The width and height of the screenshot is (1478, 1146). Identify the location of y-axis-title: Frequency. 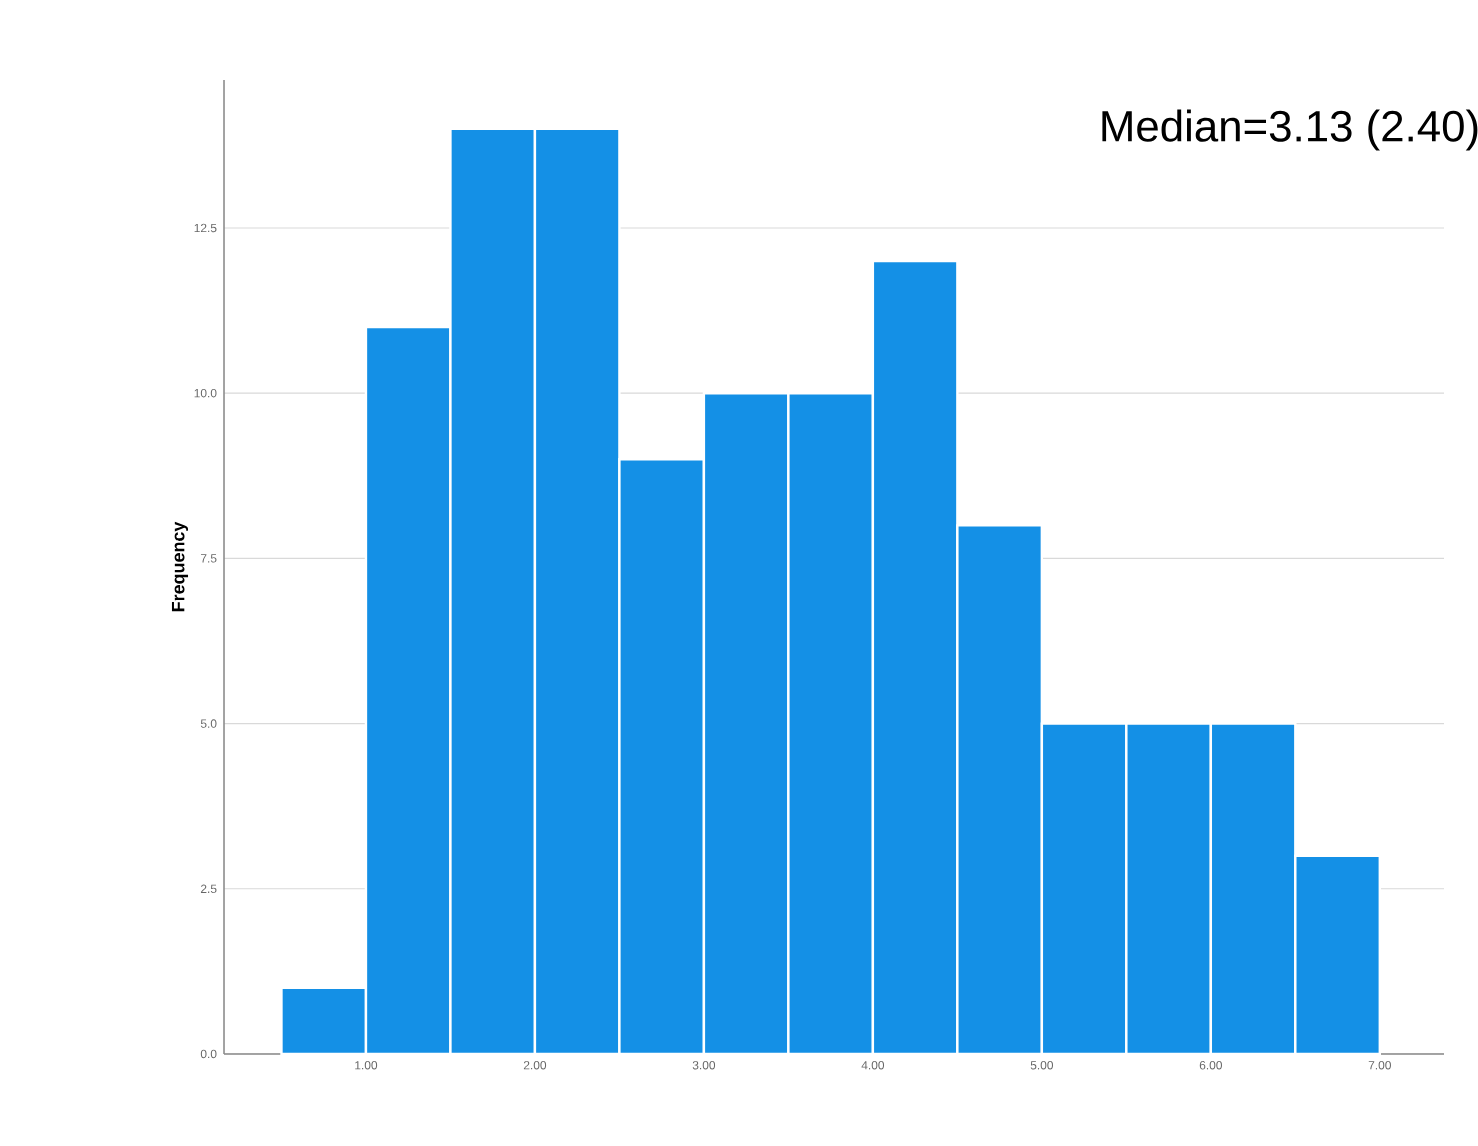
(180, 566).